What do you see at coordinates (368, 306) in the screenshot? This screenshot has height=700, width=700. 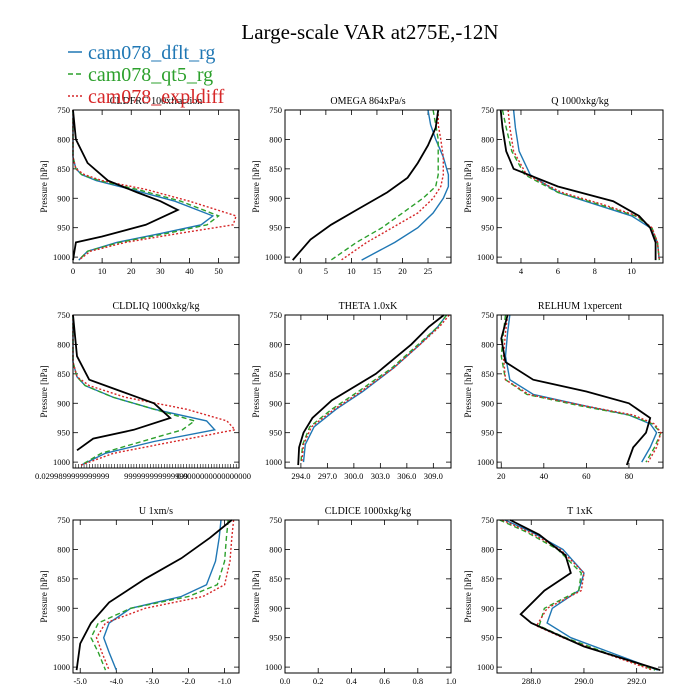 I see `panel-title: THETA 1.0xK` at bounding box center [368, 306].